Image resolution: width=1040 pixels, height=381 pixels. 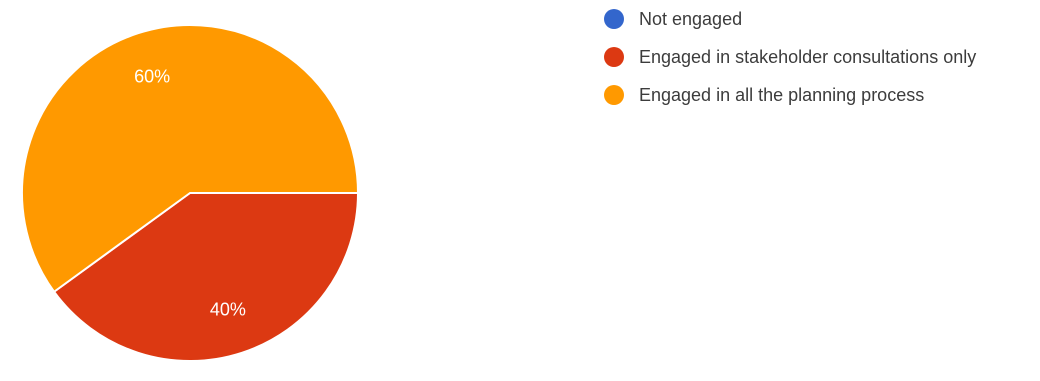 What do you see at coordinates (228, 310) in the screenshot?
I see `pie-label-stakeholder-consultations: 40%` at bounding box center [228, 310].